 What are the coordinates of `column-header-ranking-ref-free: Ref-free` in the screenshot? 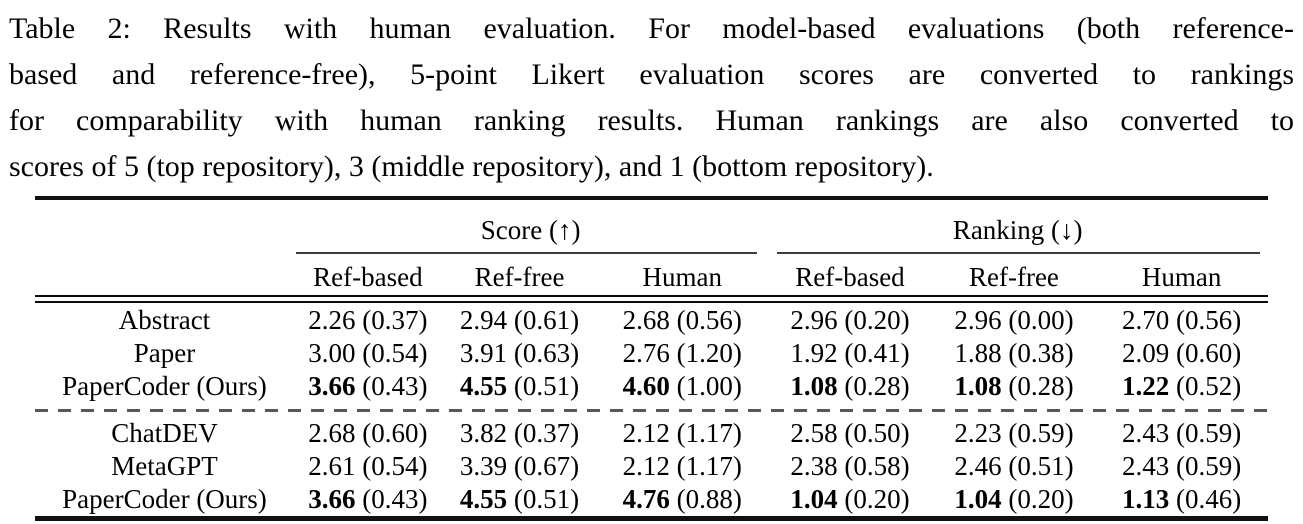 It's located at (1013, 276).